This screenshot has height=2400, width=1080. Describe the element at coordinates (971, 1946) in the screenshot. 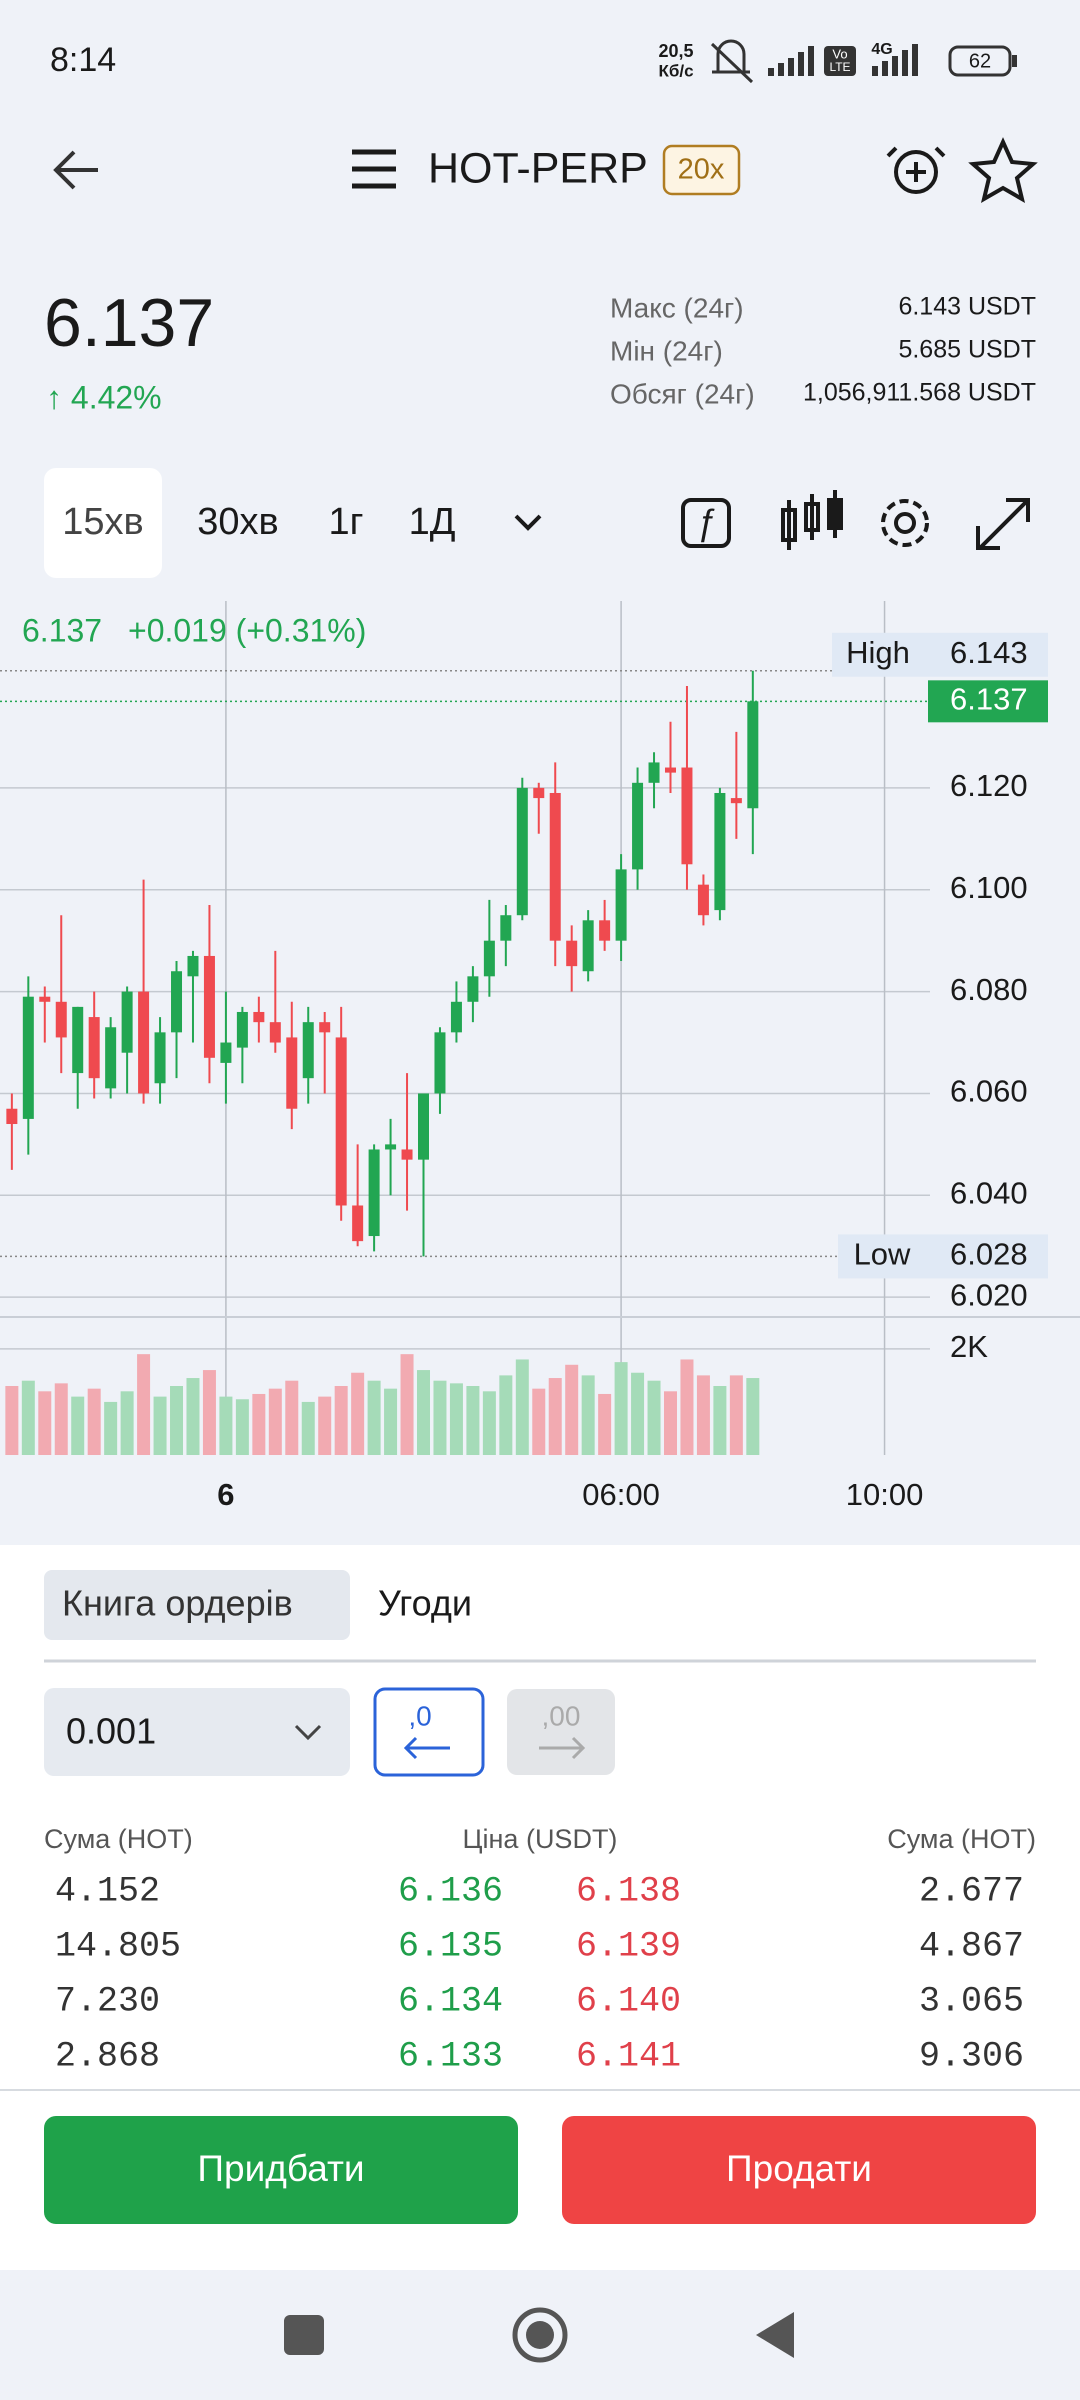

I see `ask-amount: 4.867` at that location.